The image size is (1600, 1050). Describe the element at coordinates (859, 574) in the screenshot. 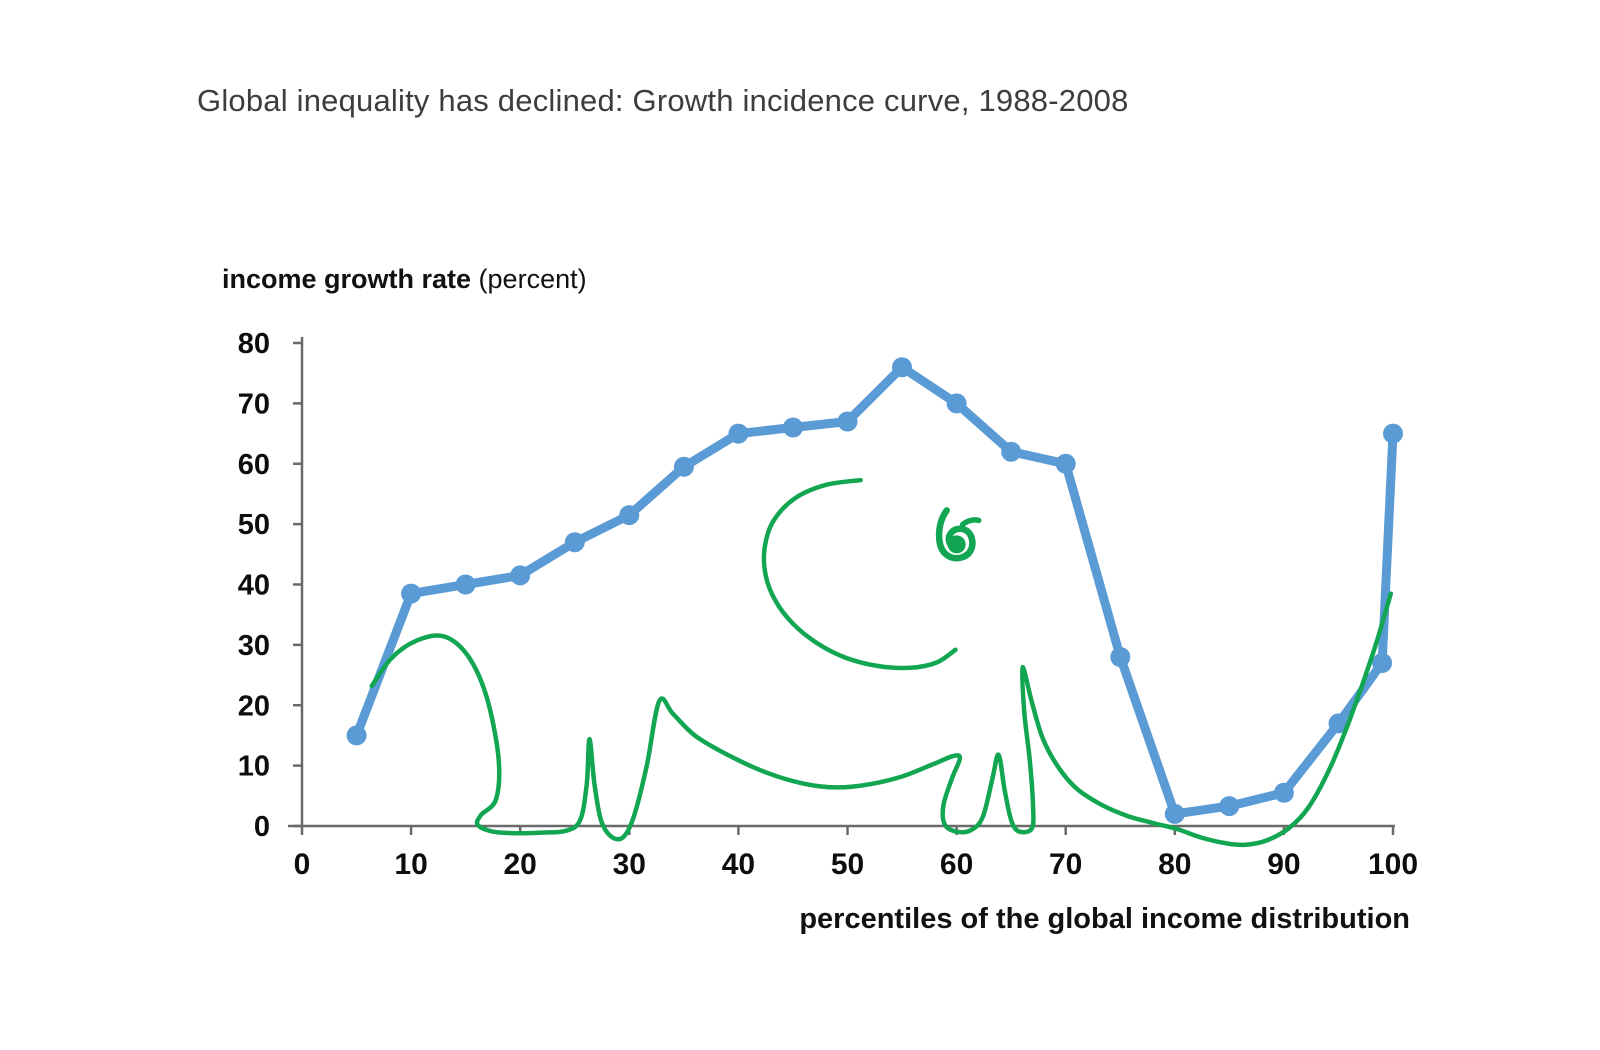

I see `elephant-ear-stroke` at that location.